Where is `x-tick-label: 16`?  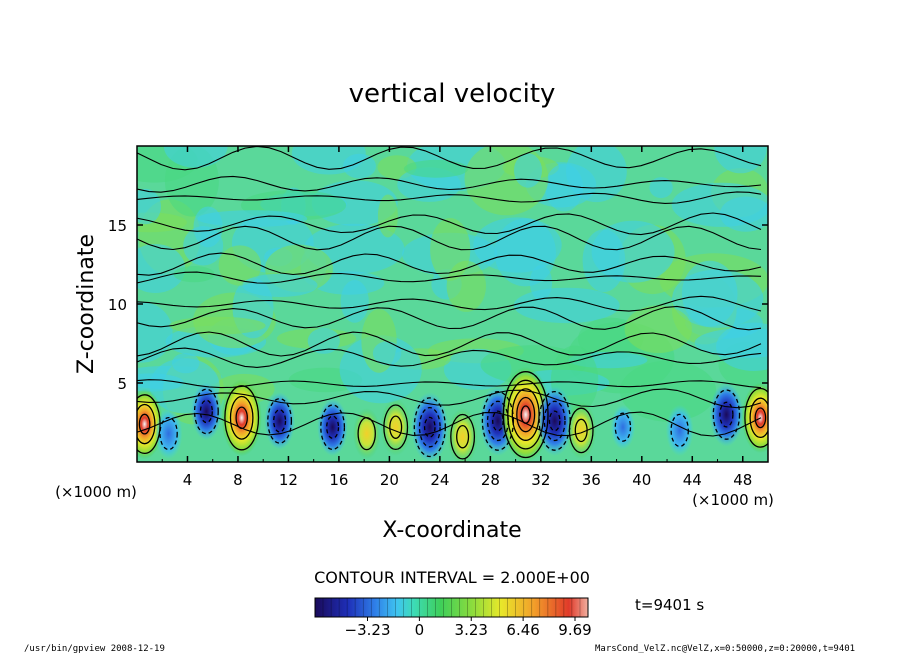
x-tick-label: 16 is located at coordinates (338, 480).